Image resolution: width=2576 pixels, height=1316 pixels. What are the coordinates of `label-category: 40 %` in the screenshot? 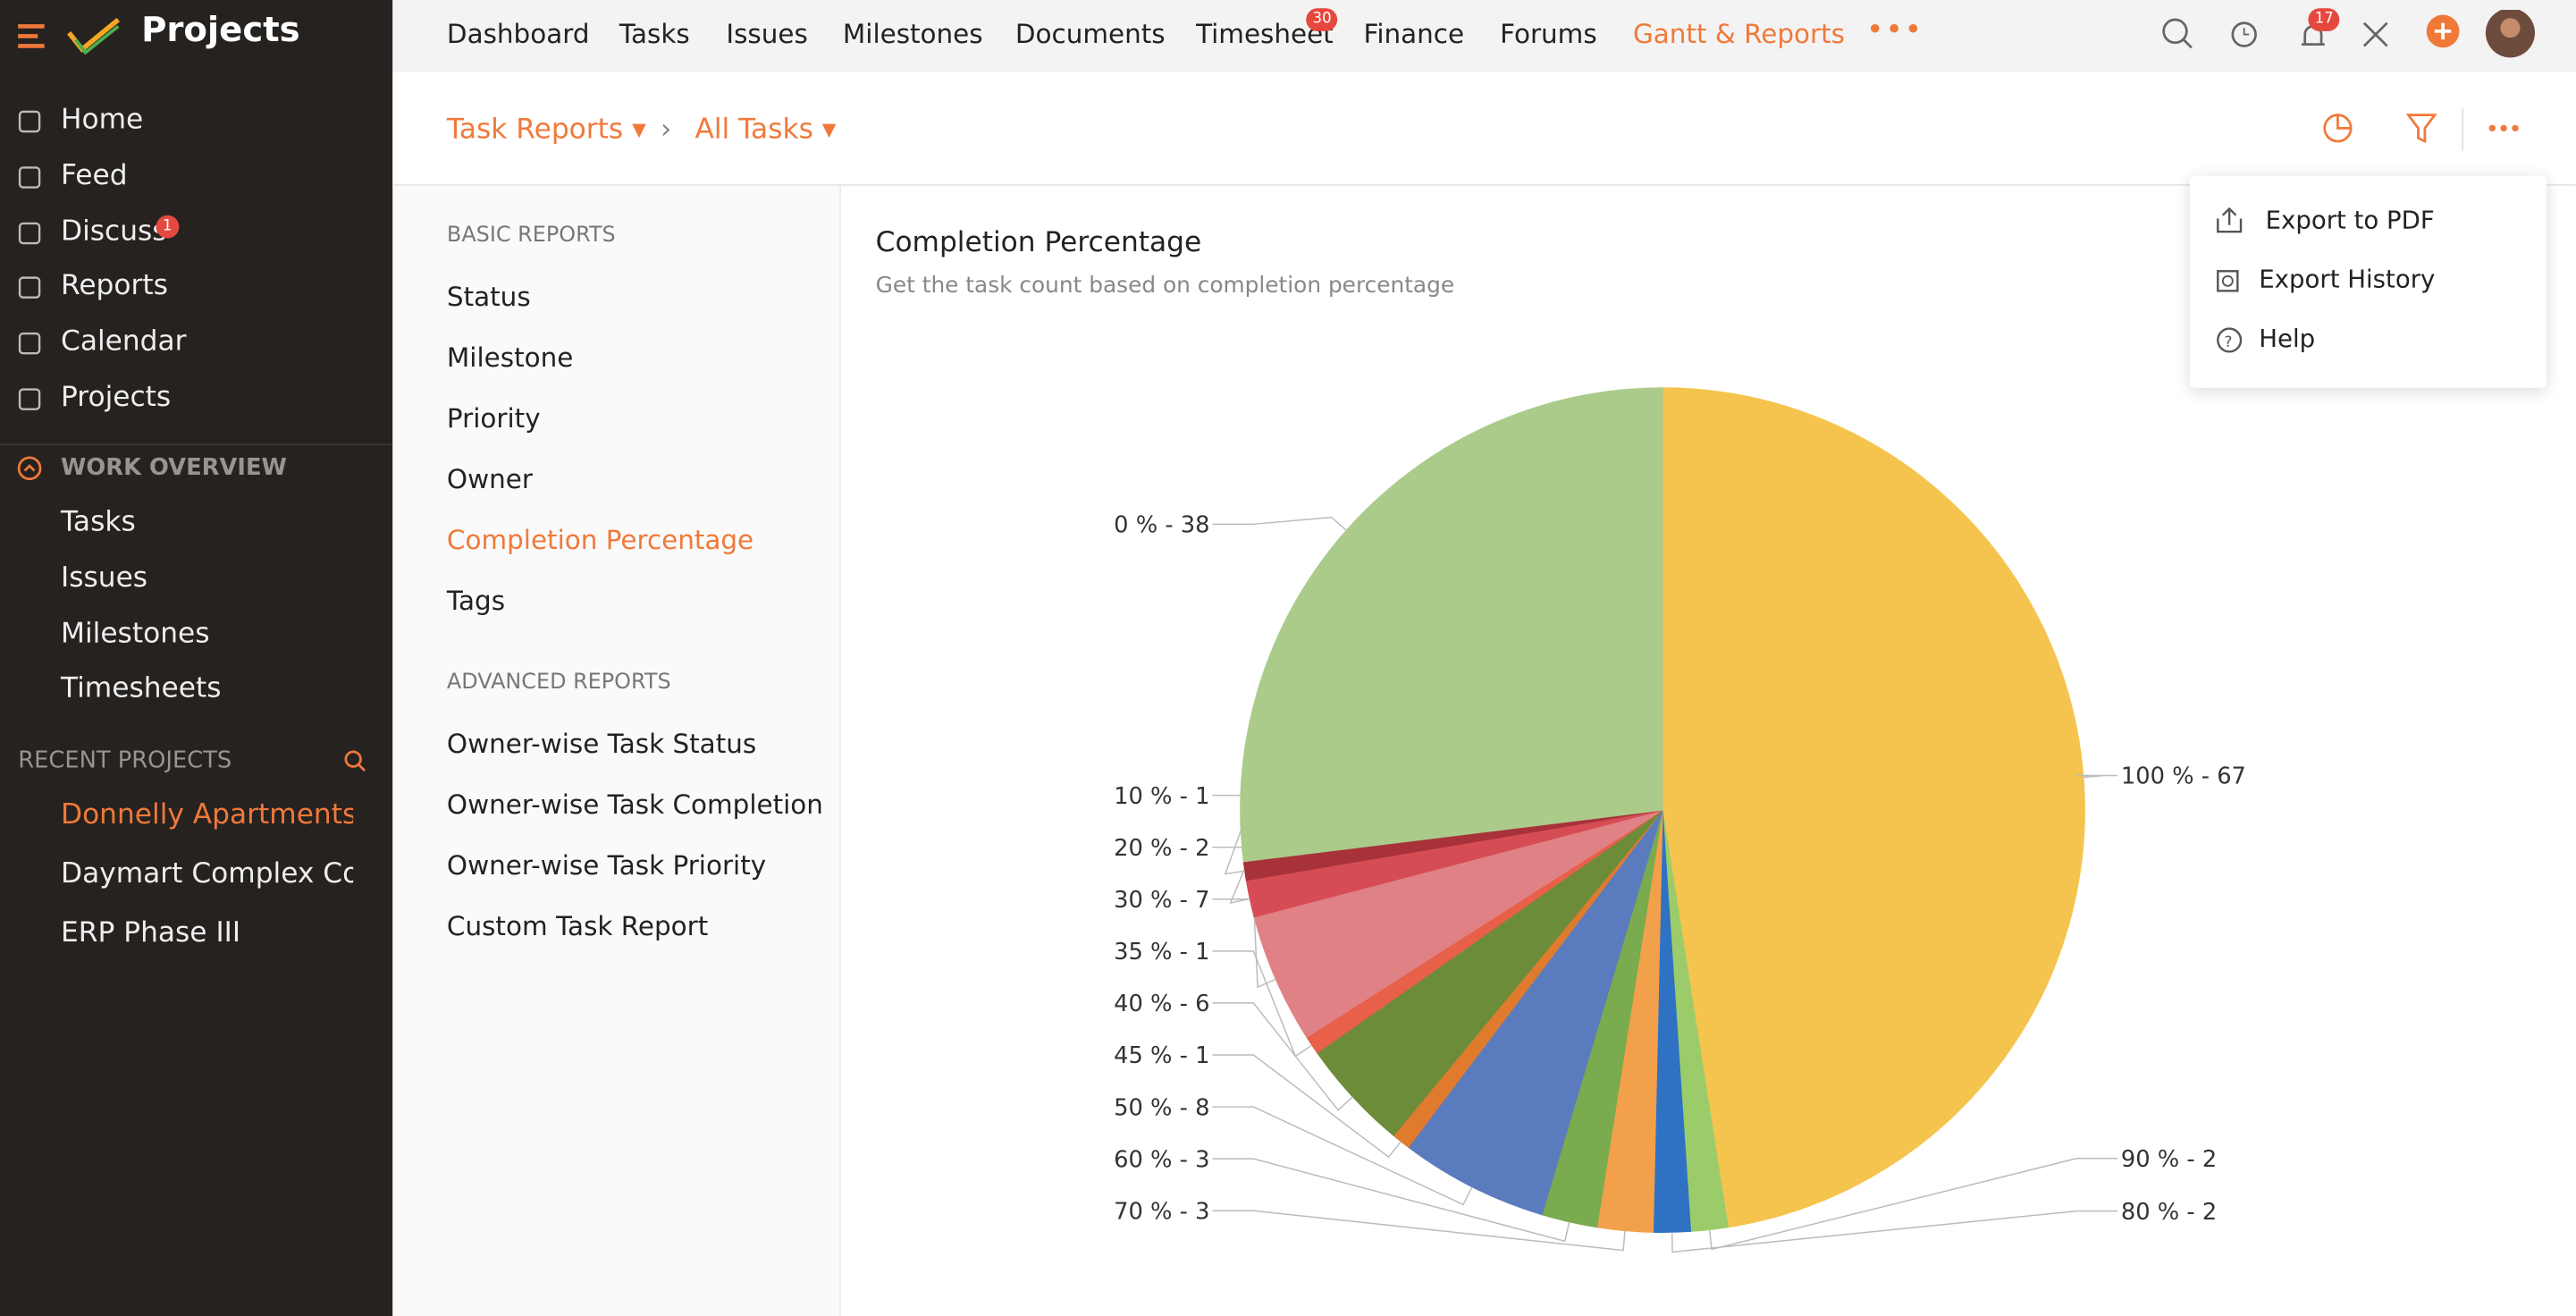 It's located at (1143, 1004).